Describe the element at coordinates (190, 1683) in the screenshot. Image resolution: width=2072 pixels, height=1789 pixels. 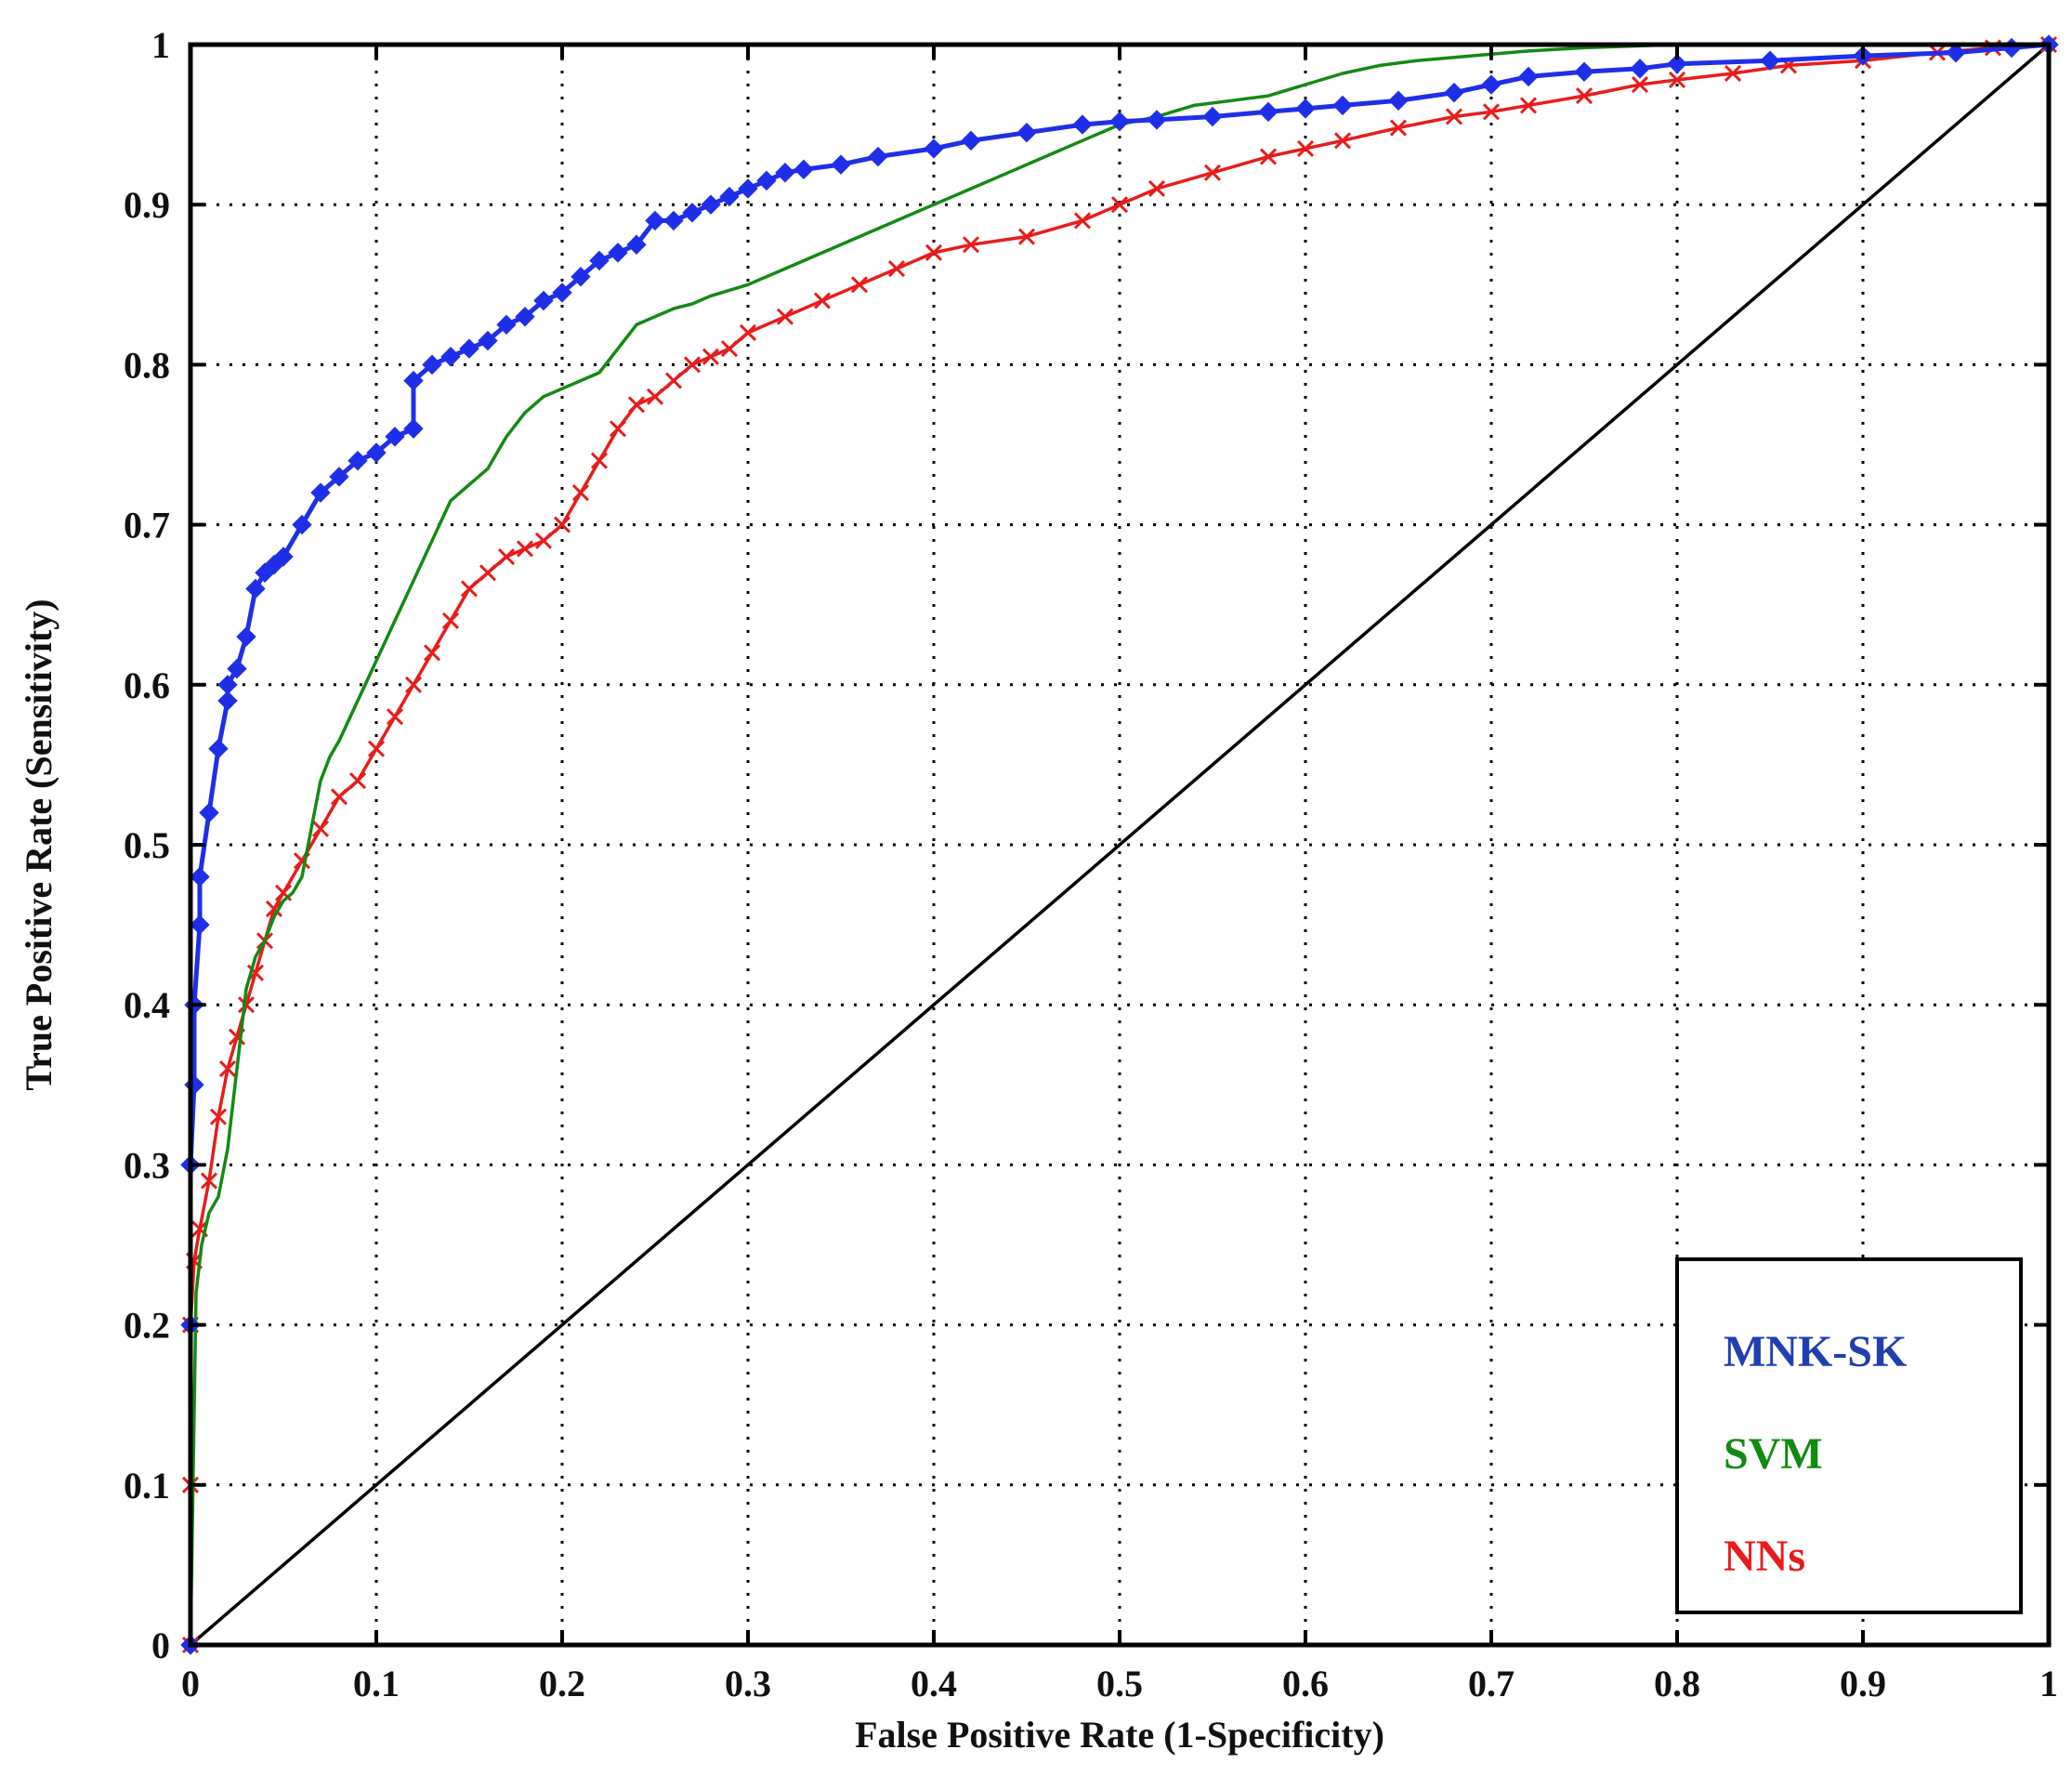
I see `x-tick-label: 0` at that location.